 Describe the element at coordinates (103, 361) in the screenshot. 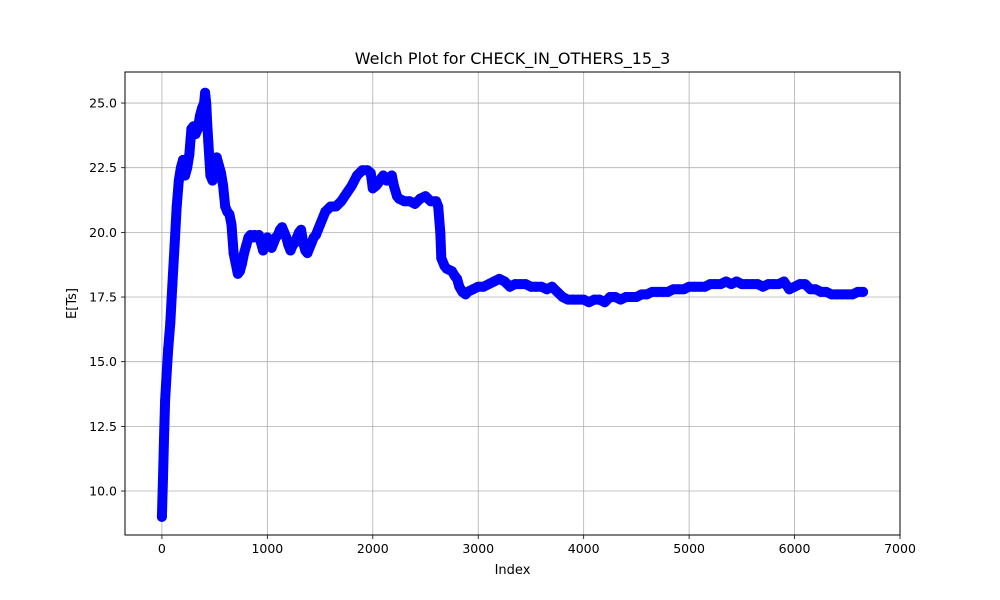

I see `y-tick-label: 15.0` at that location.